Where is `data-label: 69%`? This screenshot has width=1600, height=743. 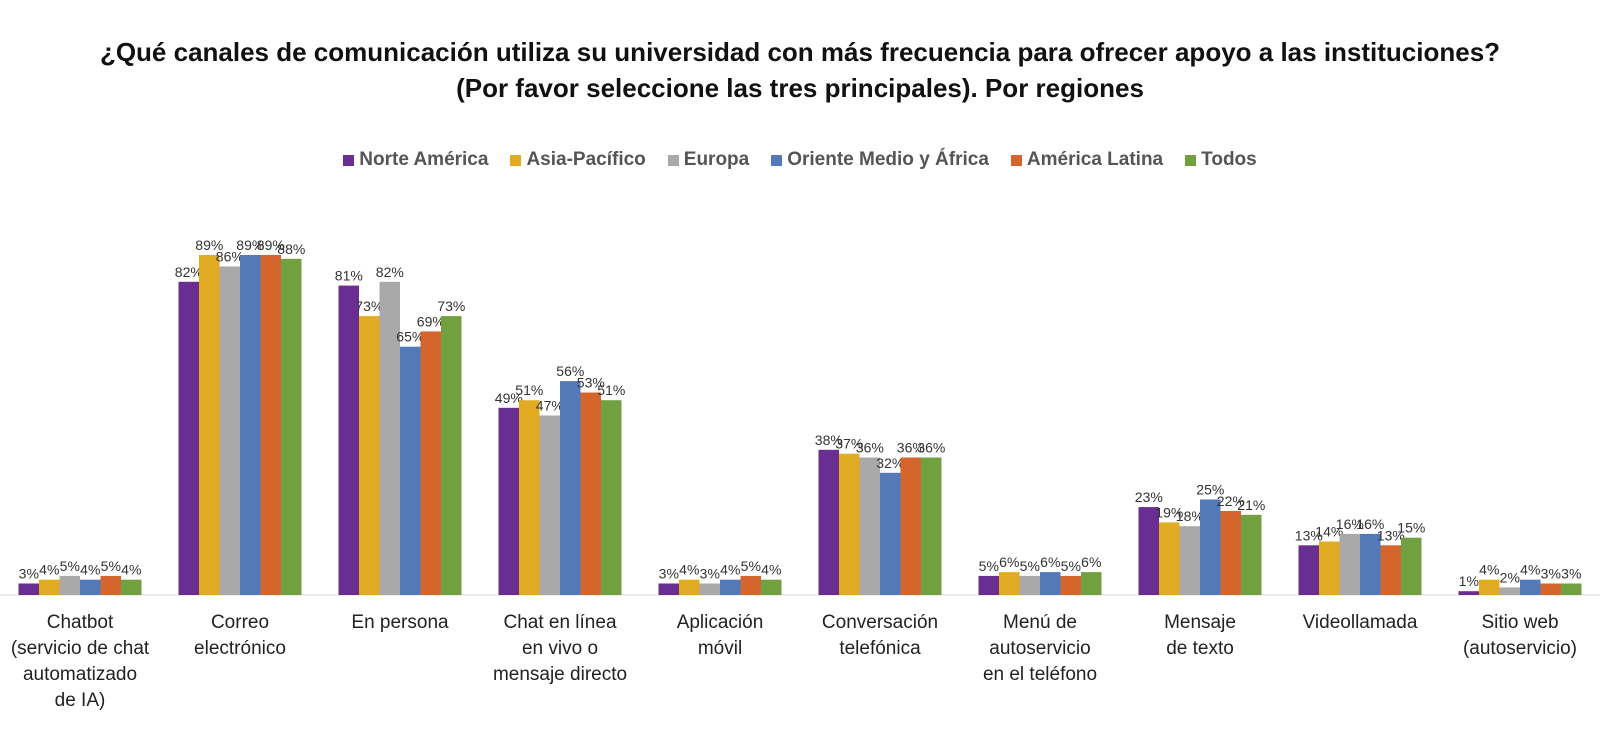
data-label: 69% is located at coordinates (431, 321).